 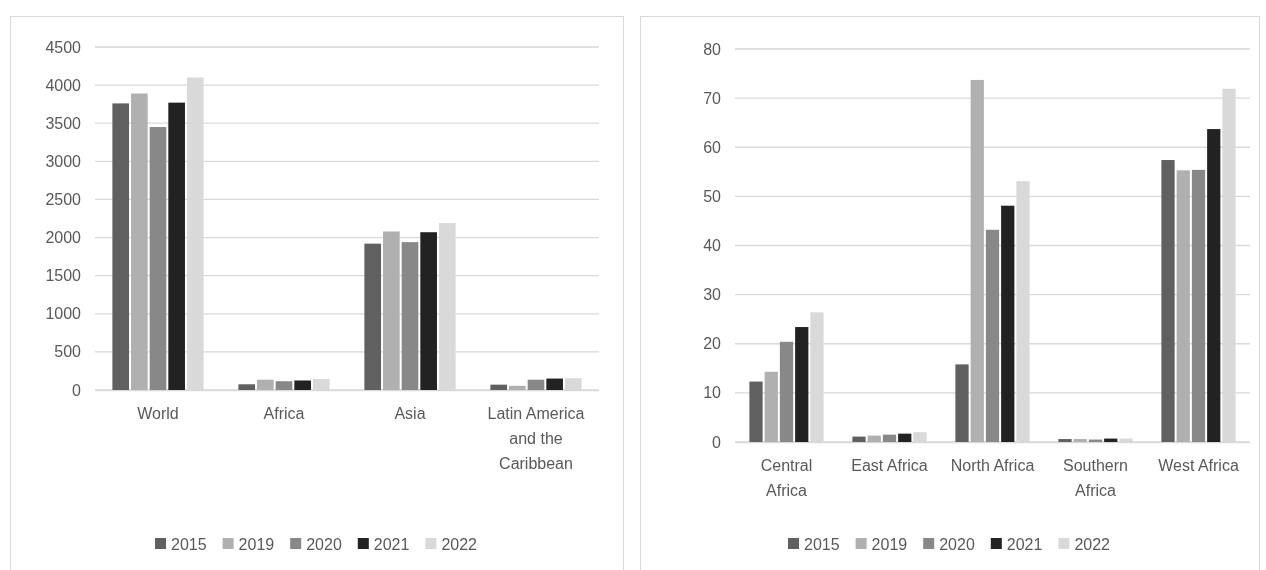 What do you see at coordinates (712, 196) in the screenshot?
I see `y-tick-label: 50` at bounding box center [712, 196].